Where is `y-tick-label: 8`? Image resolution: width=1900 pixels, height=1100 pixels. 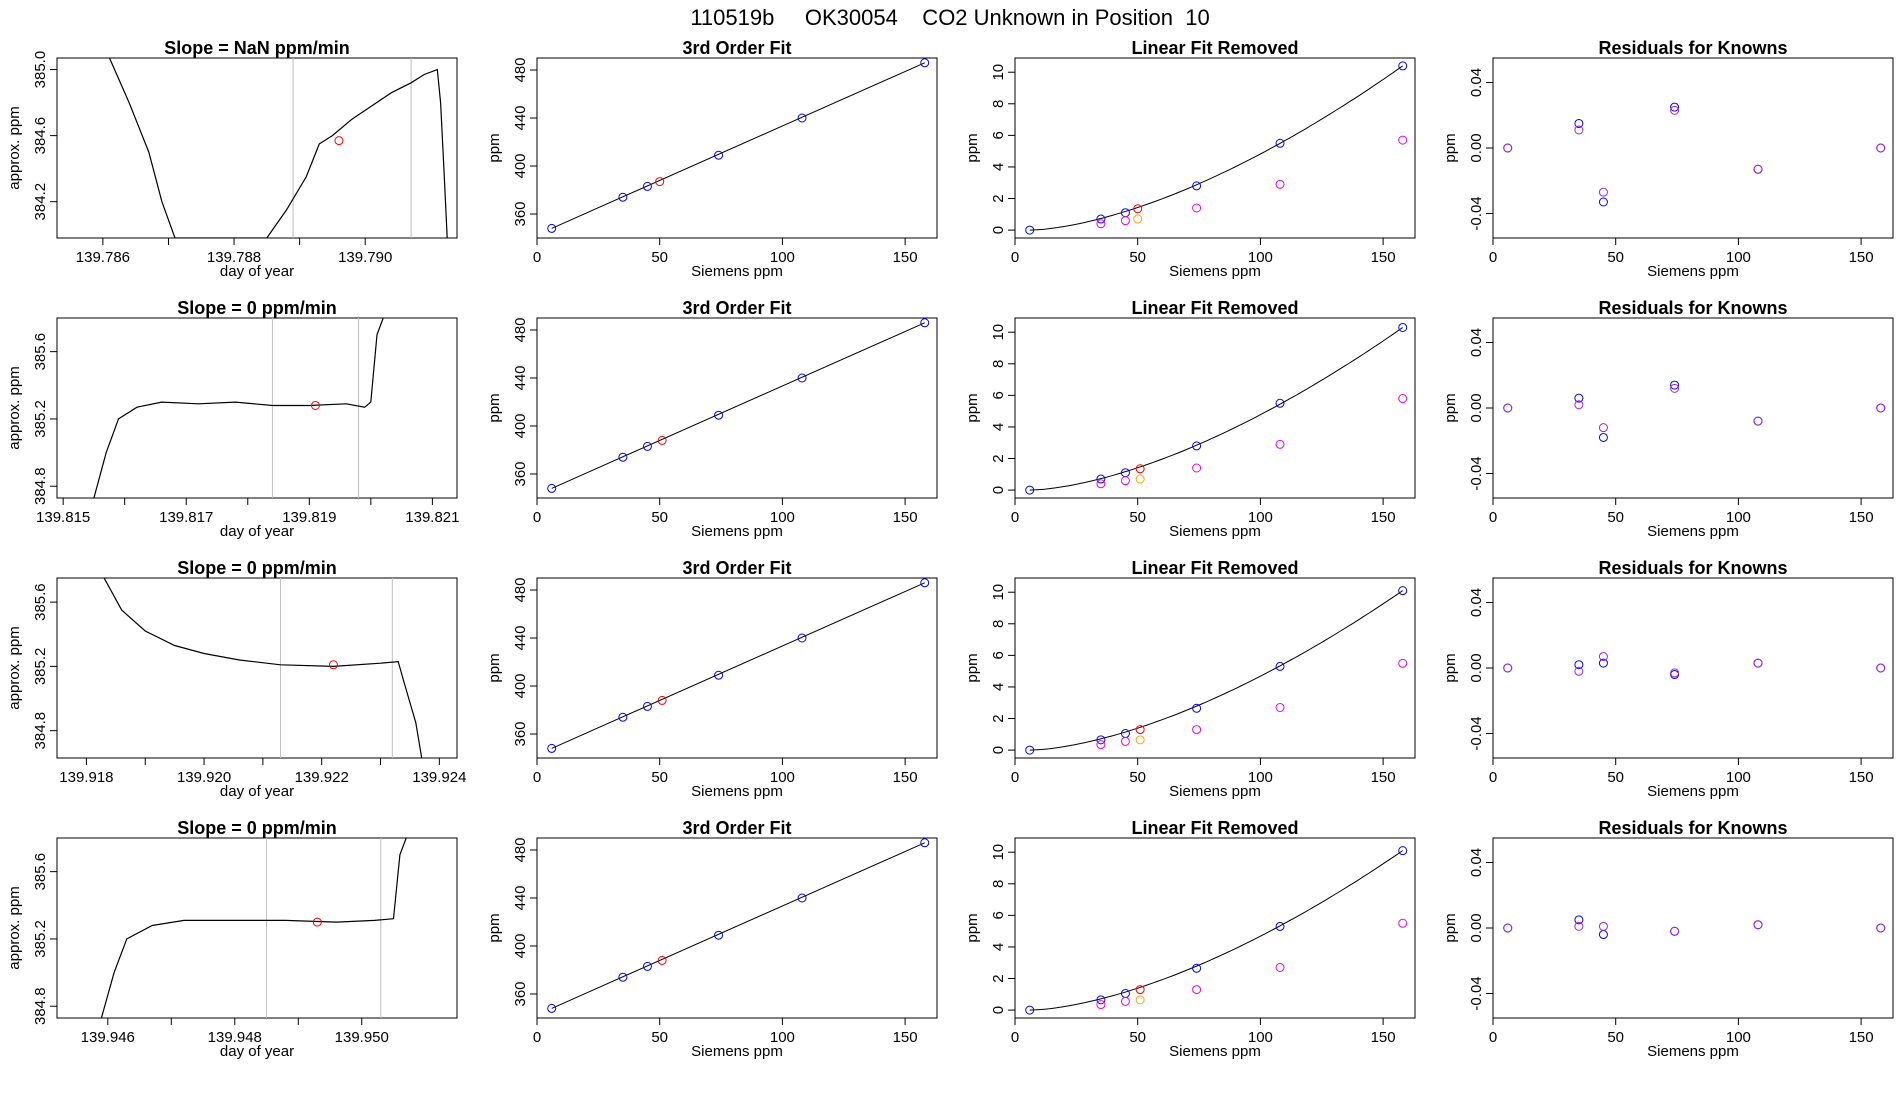
y-tick-label: 8 is located at coordinates (998, 364).